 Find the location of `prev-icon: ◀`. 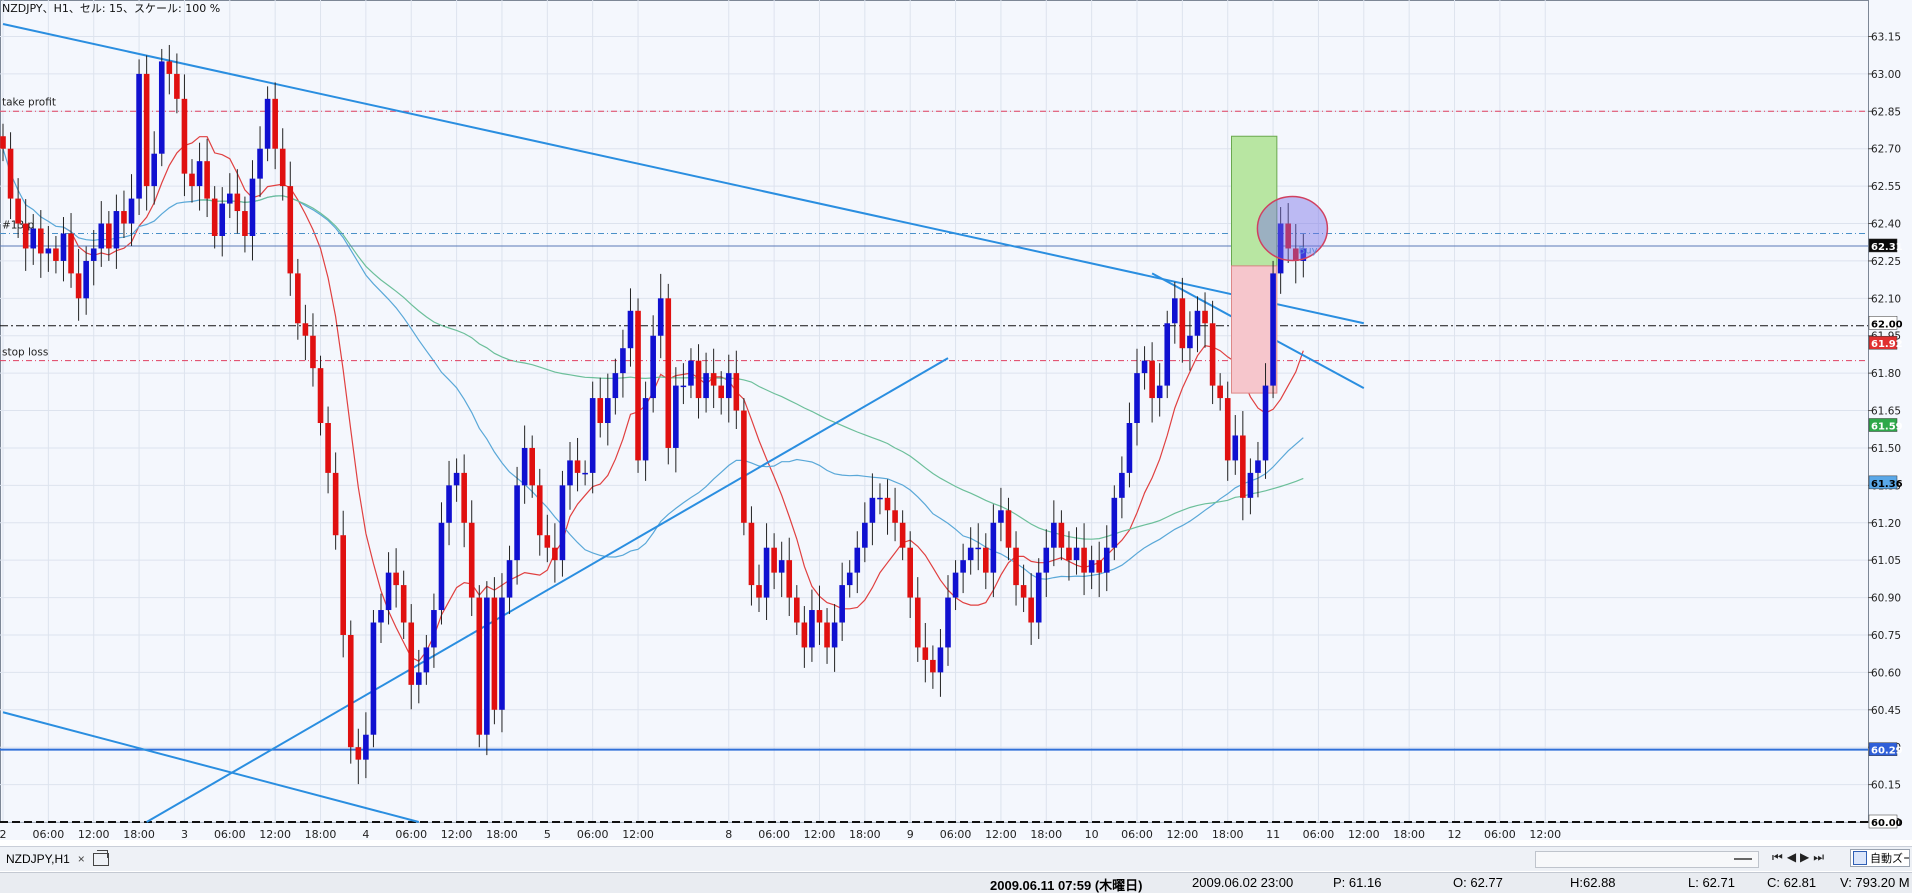

prev-icon: ◀ is located at coordinates (1791, 857).